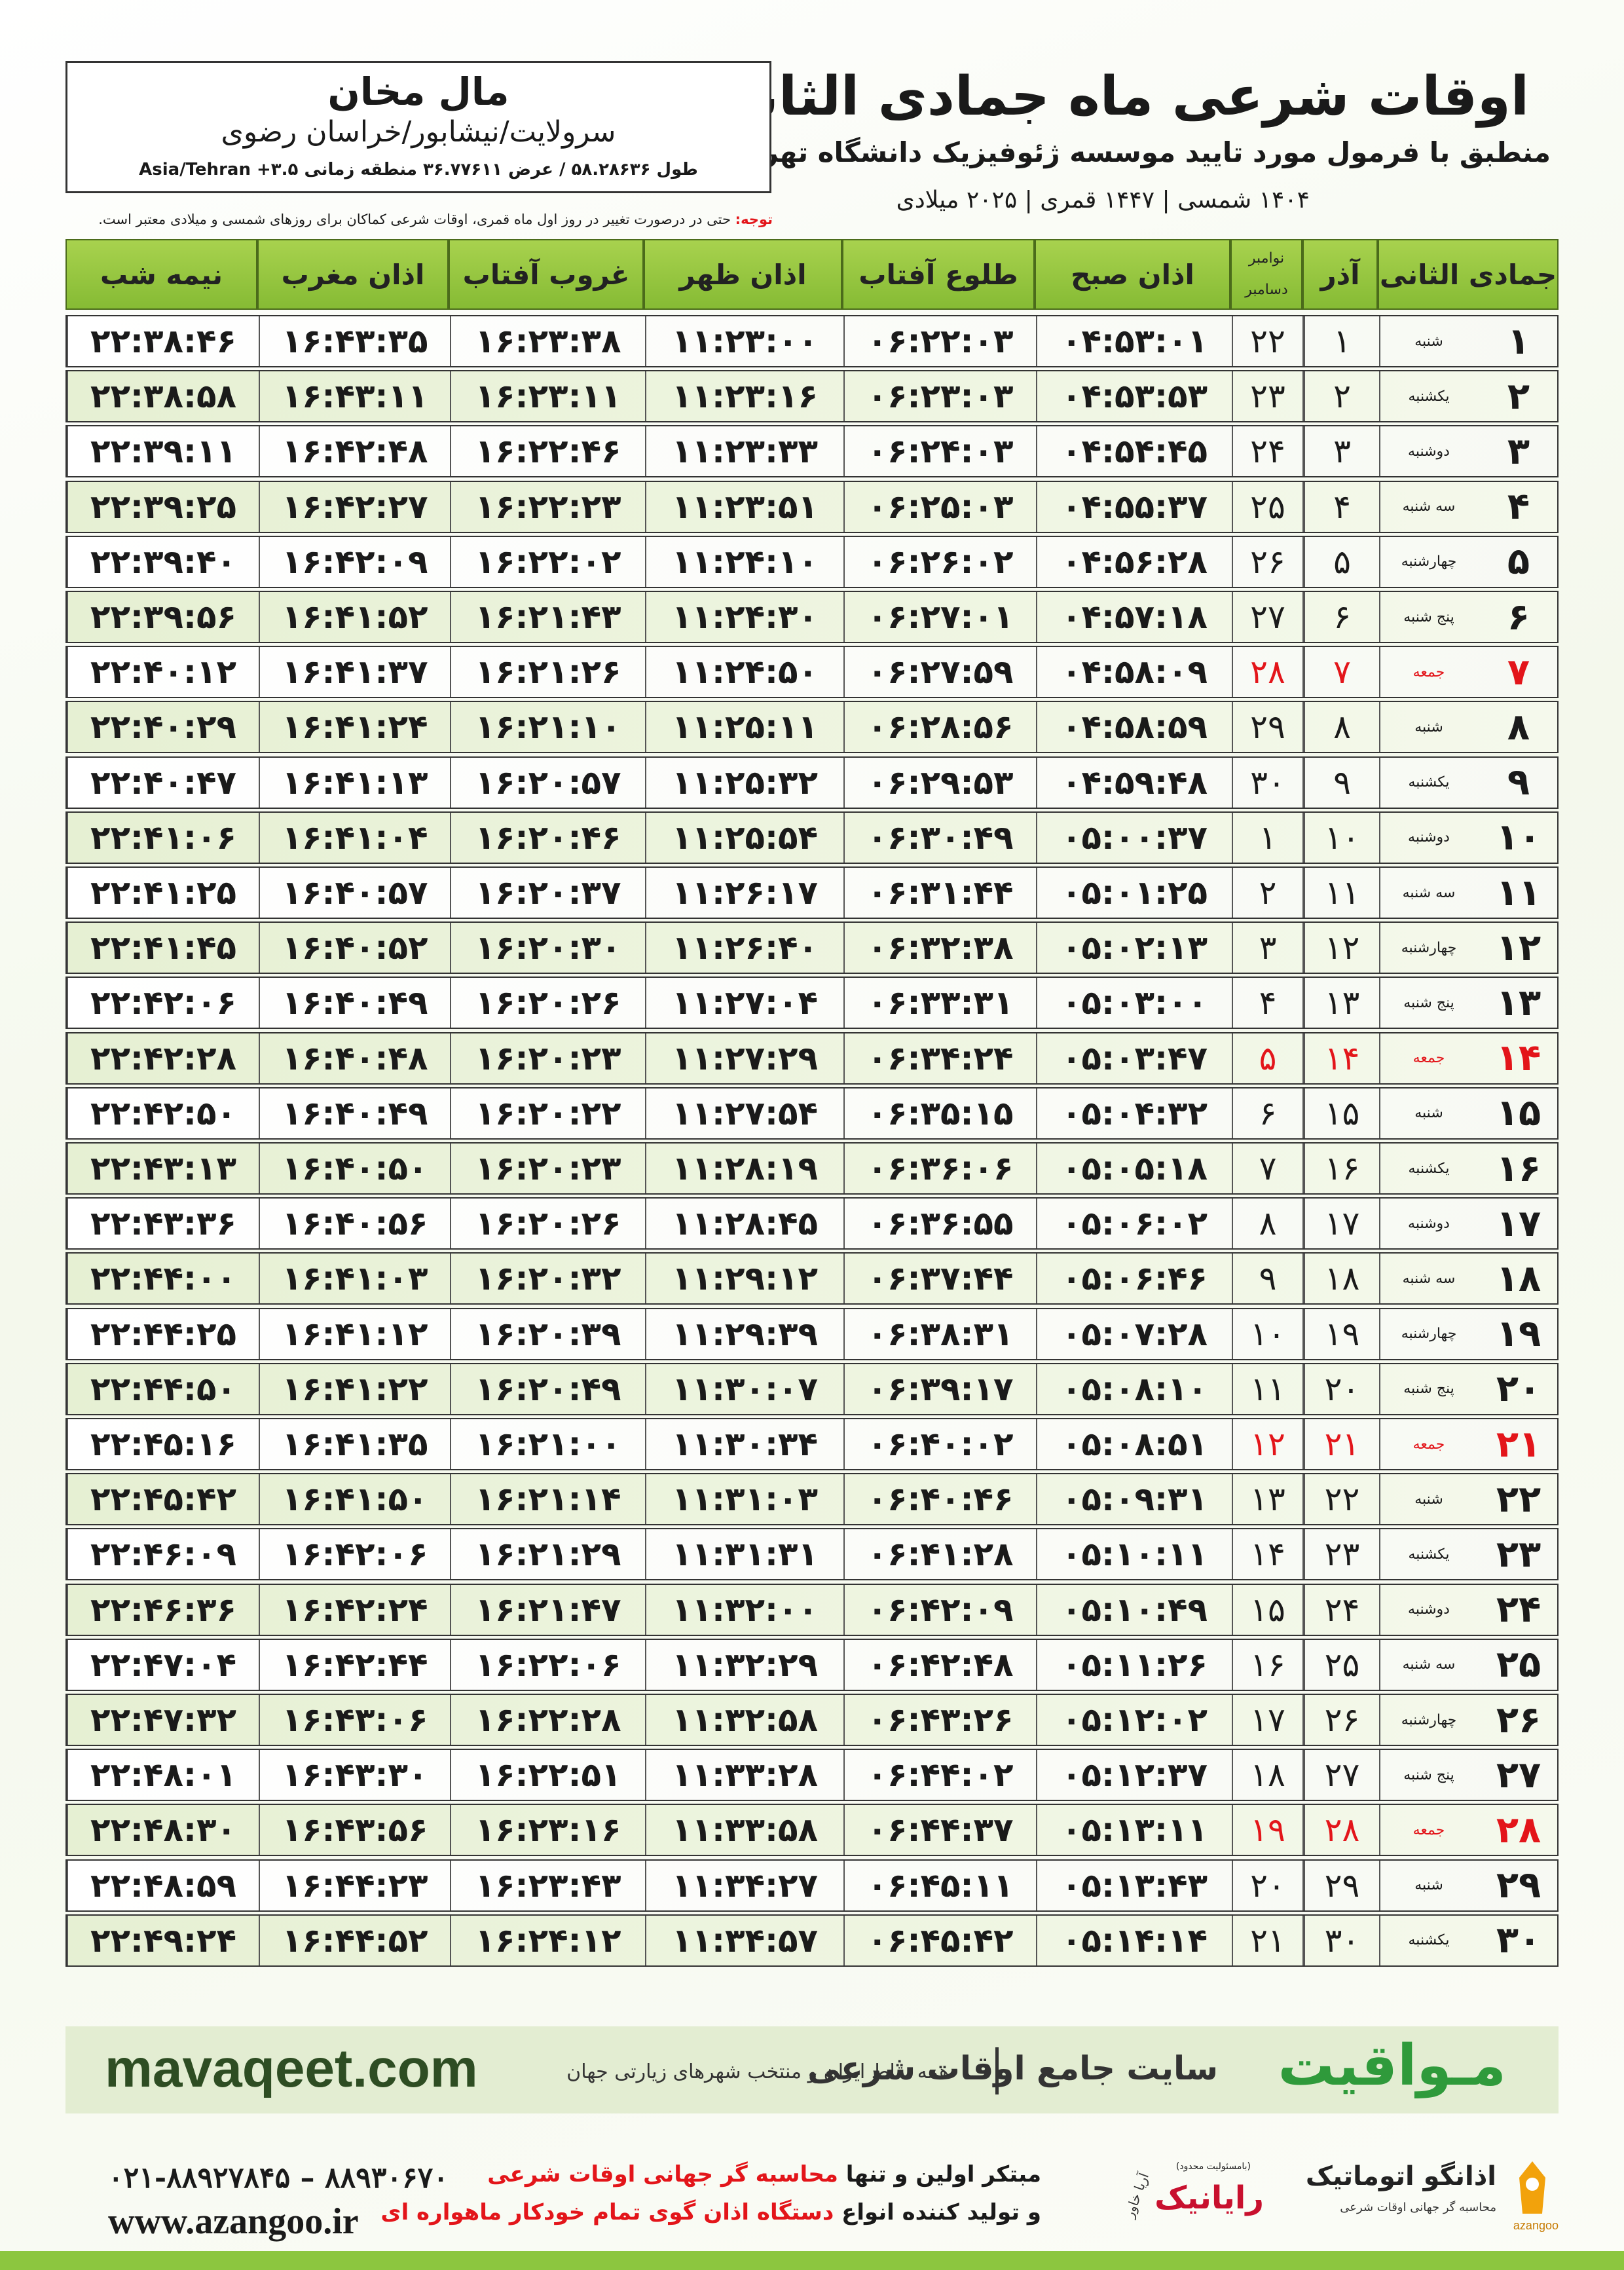 This screenshot has width=1624, height=2270. Describe the element at coordinates (939, 396) in the screenshot. I see `time-cell: ۰۶:۲۳:۰۳` at that location.